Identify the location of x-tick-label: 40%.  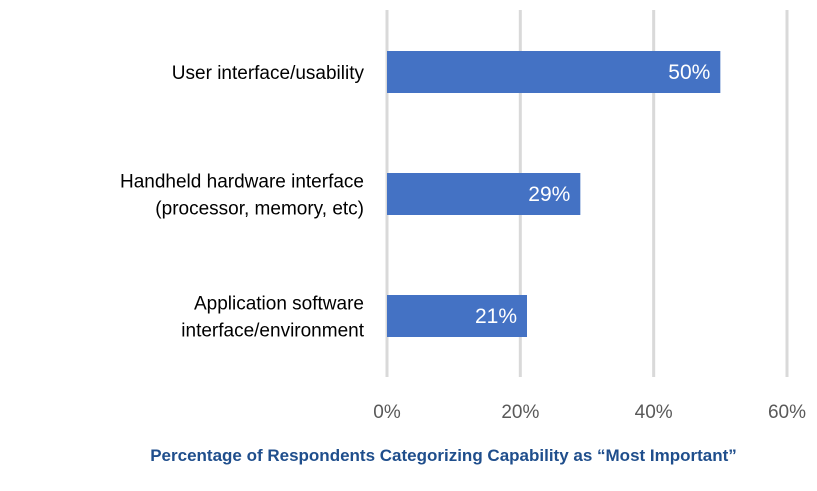
(654, 412).